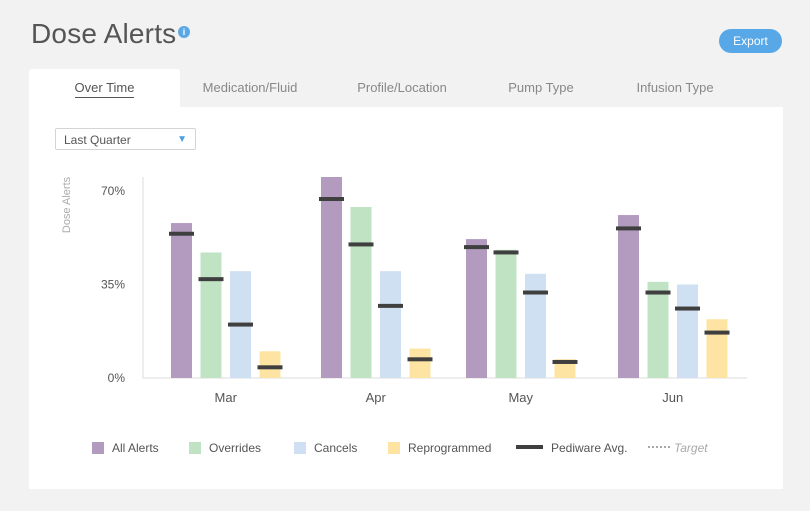 Image resolution: width=810 pixels, height=511 pixels. I want to click on legend-label: Reprogrammed, so click(450, 448).